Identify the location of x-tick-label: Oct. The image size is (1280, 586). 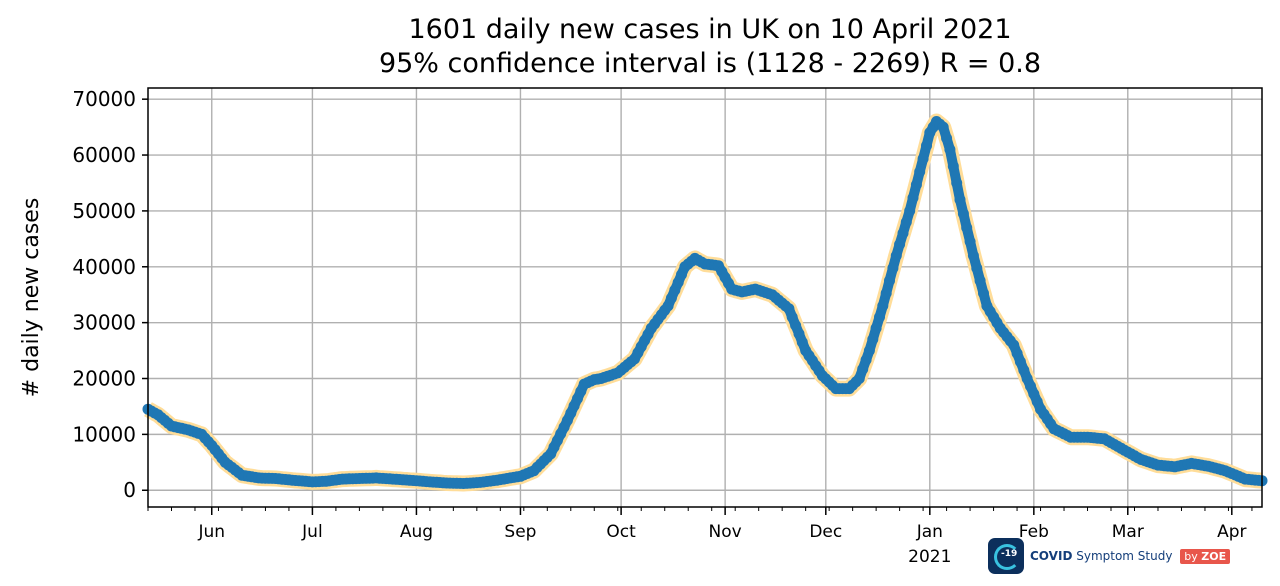
(621, 532).